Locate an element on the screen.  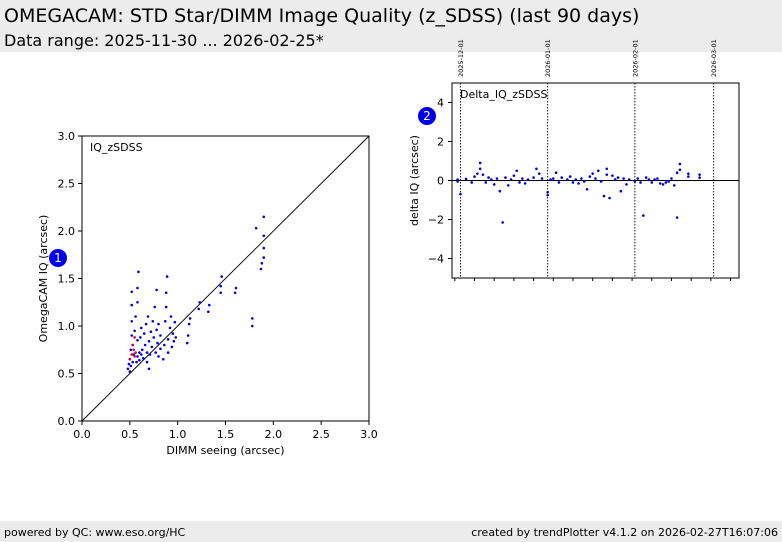
plot2-date-marker-label: 2026-01-01 is located at coordinates (548, 58).